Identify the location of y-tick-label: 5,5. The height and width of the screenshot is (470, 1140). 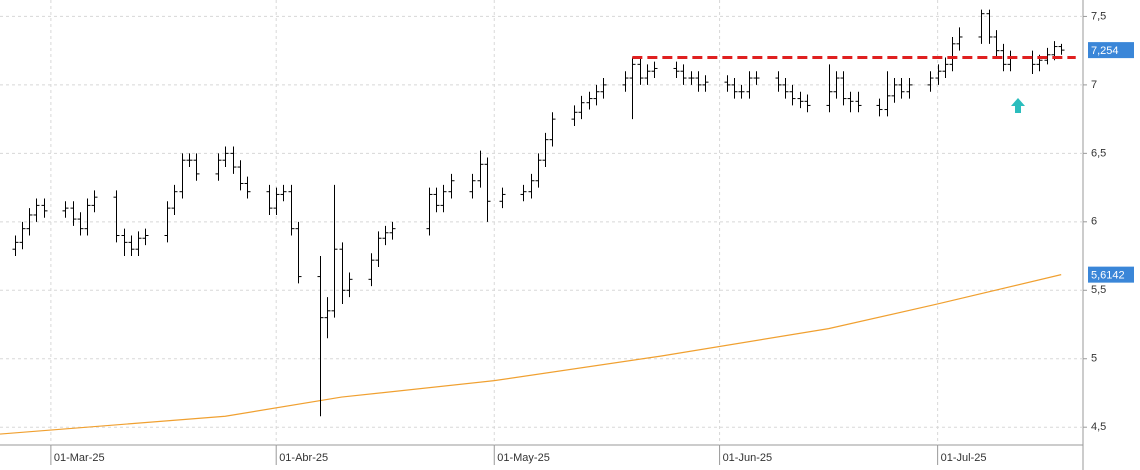
(1098, 290).